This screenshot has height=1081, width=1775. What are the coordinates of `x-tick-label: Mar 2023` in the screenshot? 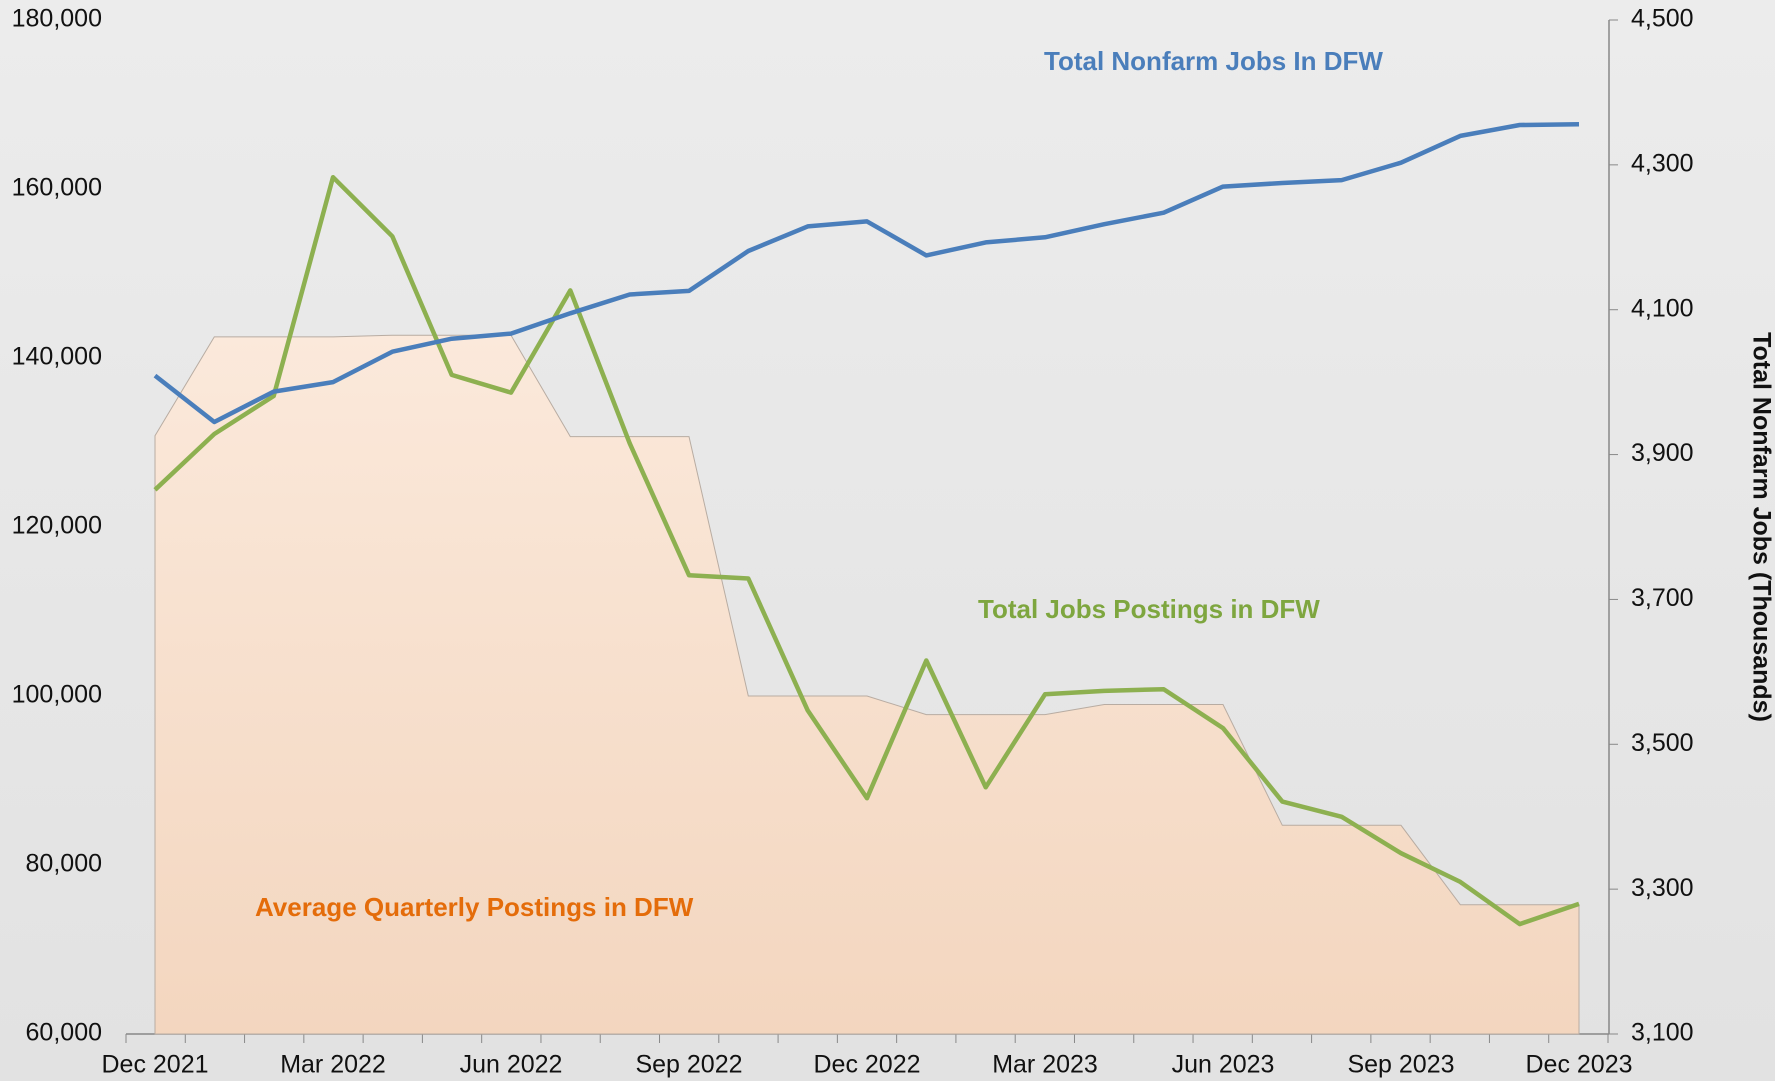 It's located at (1045, 1065).